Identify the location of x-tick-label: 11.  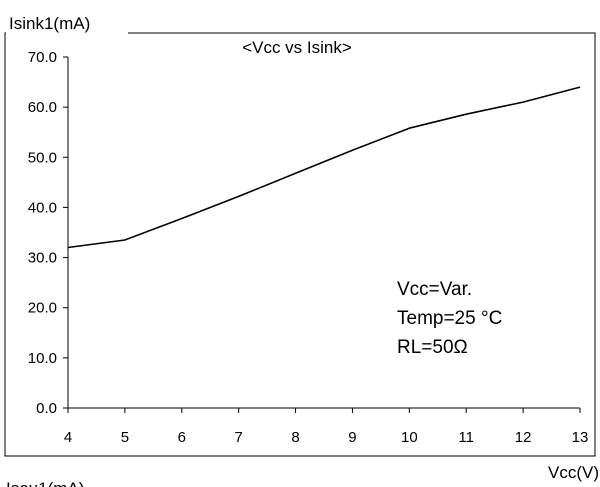
(466, 437).